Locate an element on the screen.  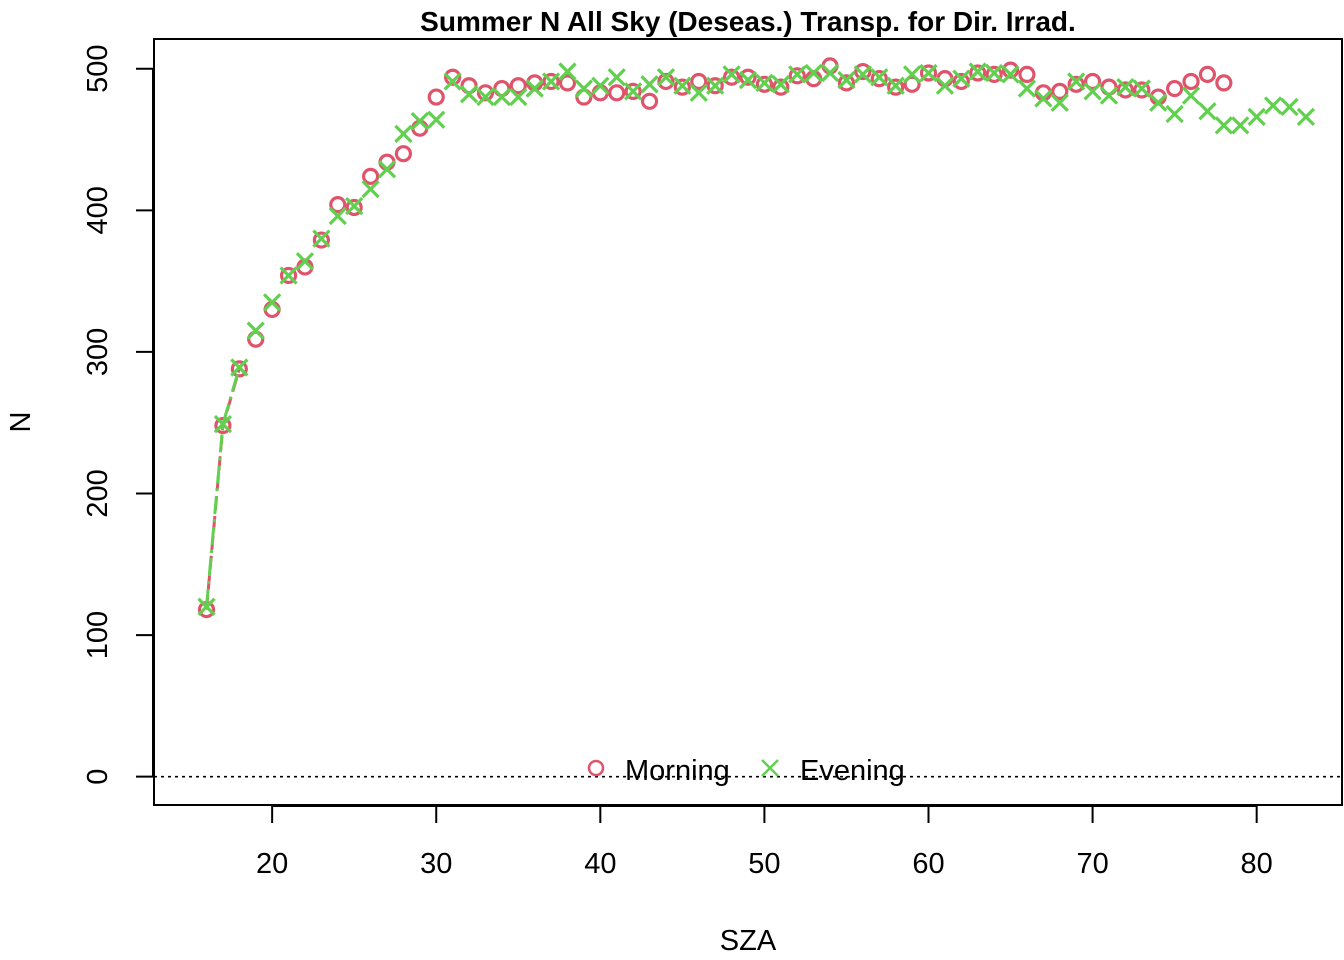
x-axis: 20 30 40 50 60 70 80 is located at coordinates (764, 842).